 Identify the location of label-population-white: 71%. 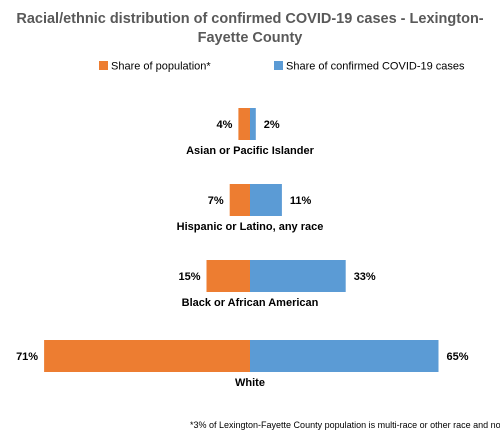
(27, 357).